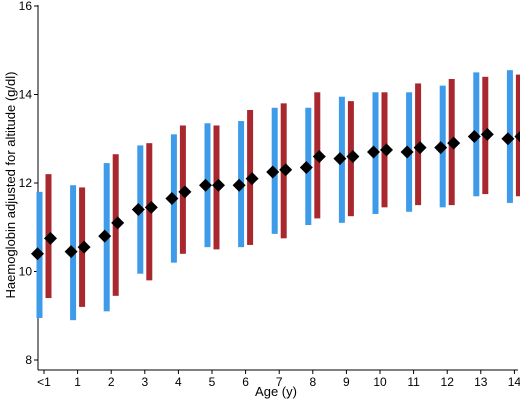 The height and width of the screenshot is (400, 520). What do you see at coordinates (312, 382) in the screenshot?
I see `x-tick-label: 8` at bounding box center [312, 382].